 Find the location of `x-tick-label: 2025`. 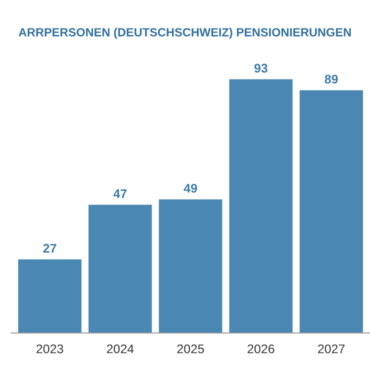

x-tick-label: 2025 is located at coordinates (190, 349).